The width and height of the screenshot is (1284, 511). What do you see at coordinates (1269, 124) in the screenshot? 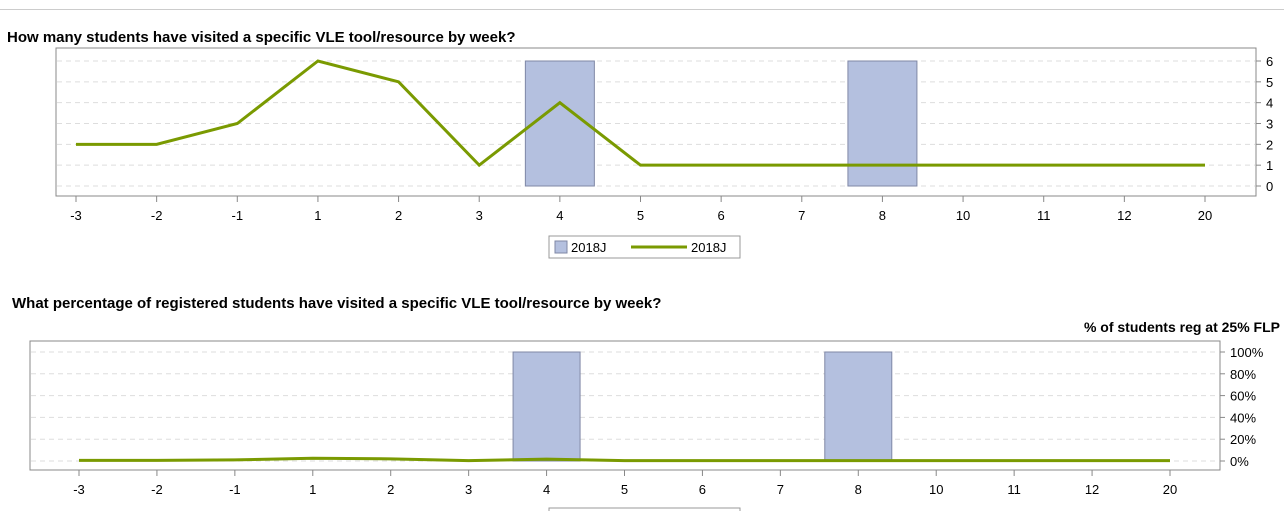
I see `chart1-y-tick-label: 3` at bounding box center [1269, 124].